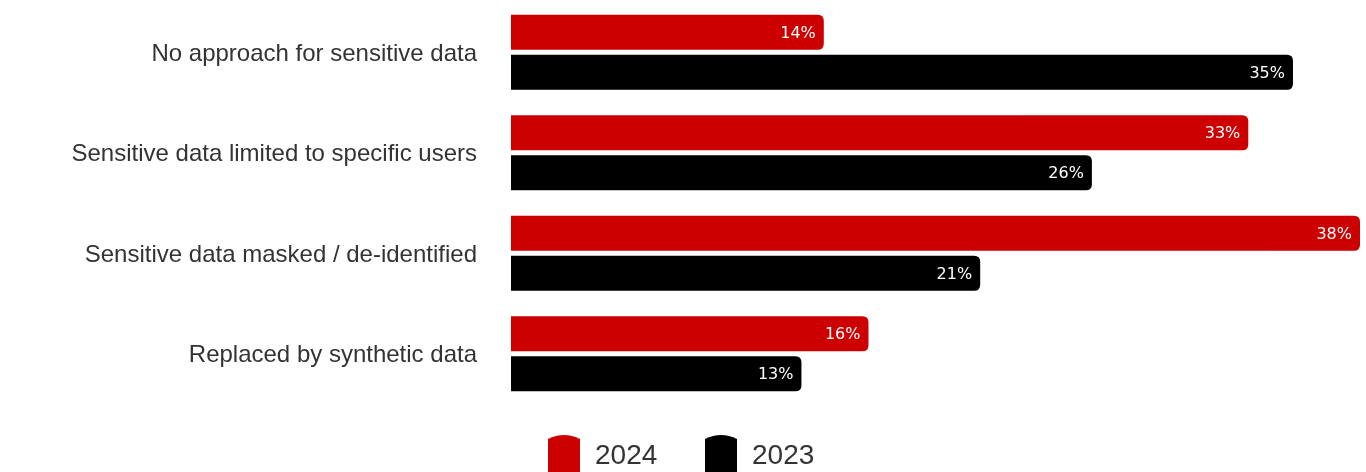  I want to click on data-label: 13%, so click(775, 374).